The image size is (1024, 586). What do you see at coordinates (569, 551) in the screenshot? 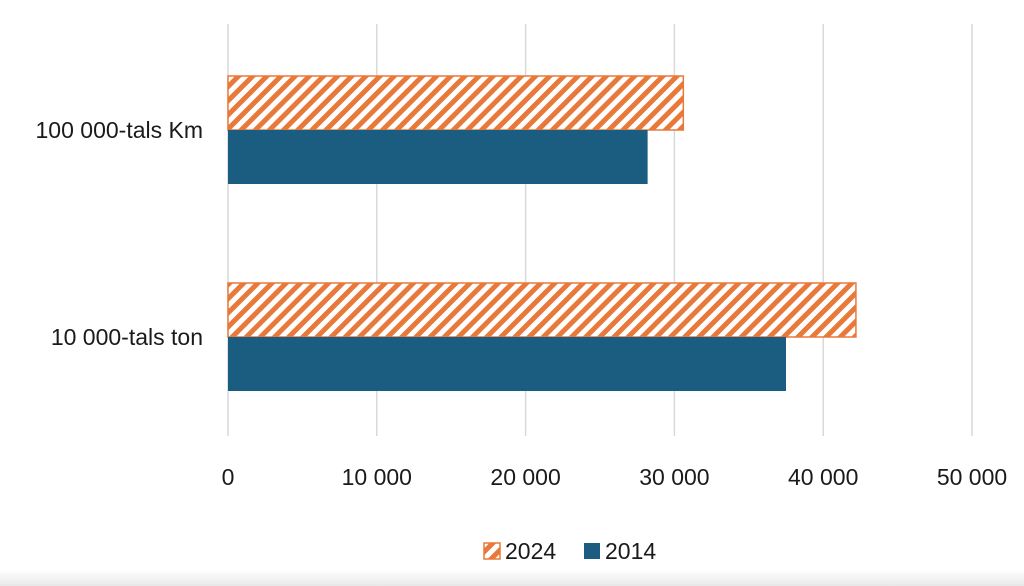
I see `legend: 2024 2014` at bounding box center [569, 551].